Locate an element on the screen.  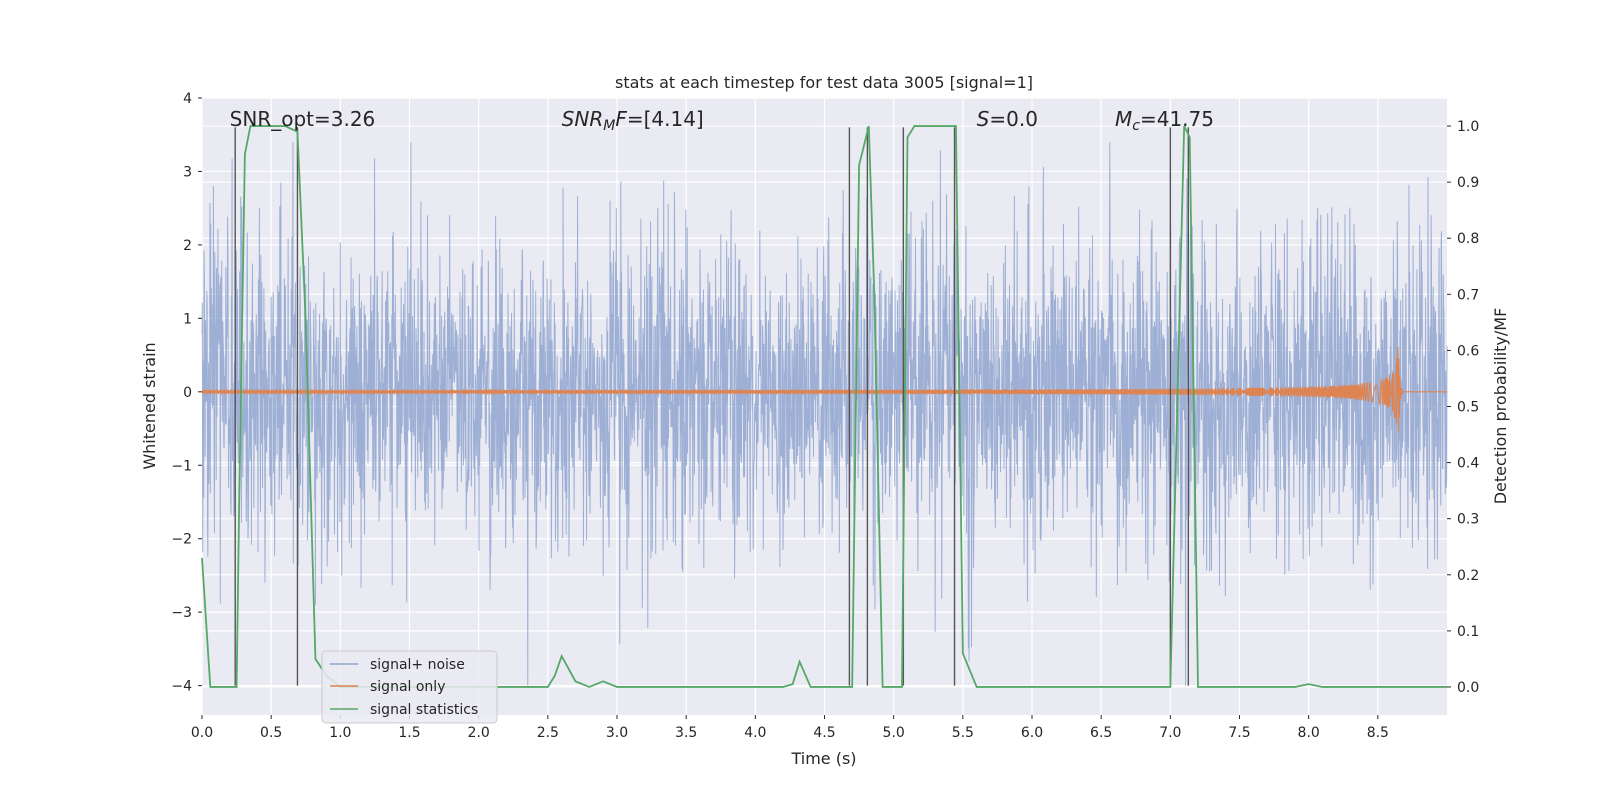
x-tick-label-12: 6.0 is located at coordinates (1032, 733).